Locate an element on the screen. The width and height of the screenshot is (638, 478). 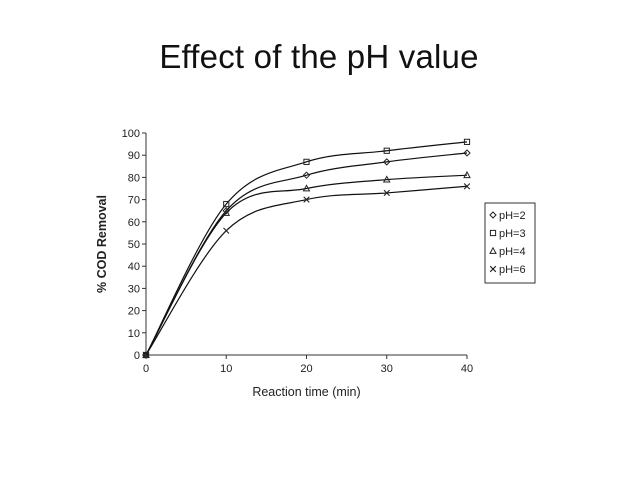
legend-marker-square is located at coordinates (493, 233).